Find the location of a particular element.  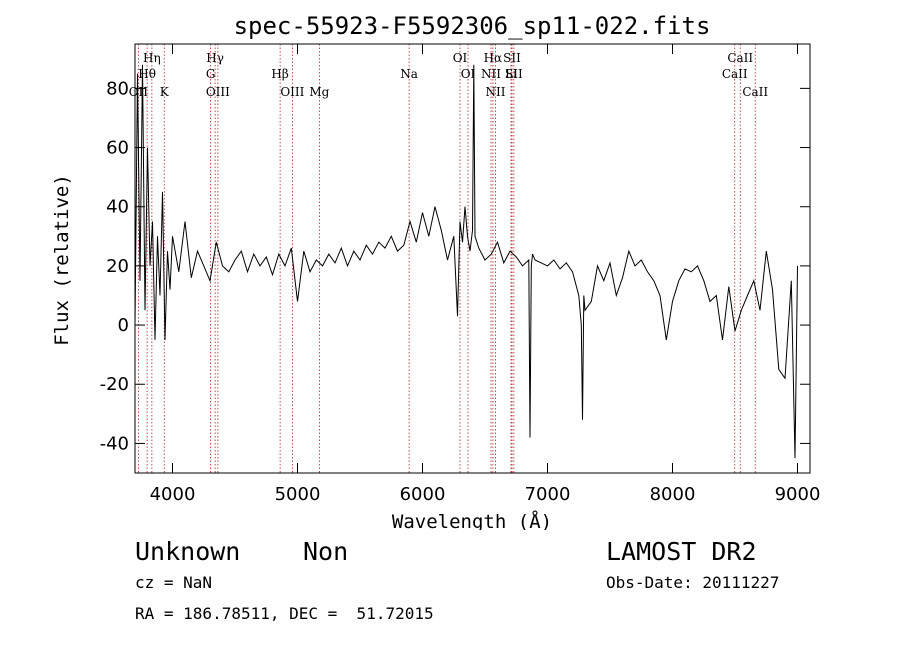

x-tick-label: 9000 is located at coordinates (798, 494).